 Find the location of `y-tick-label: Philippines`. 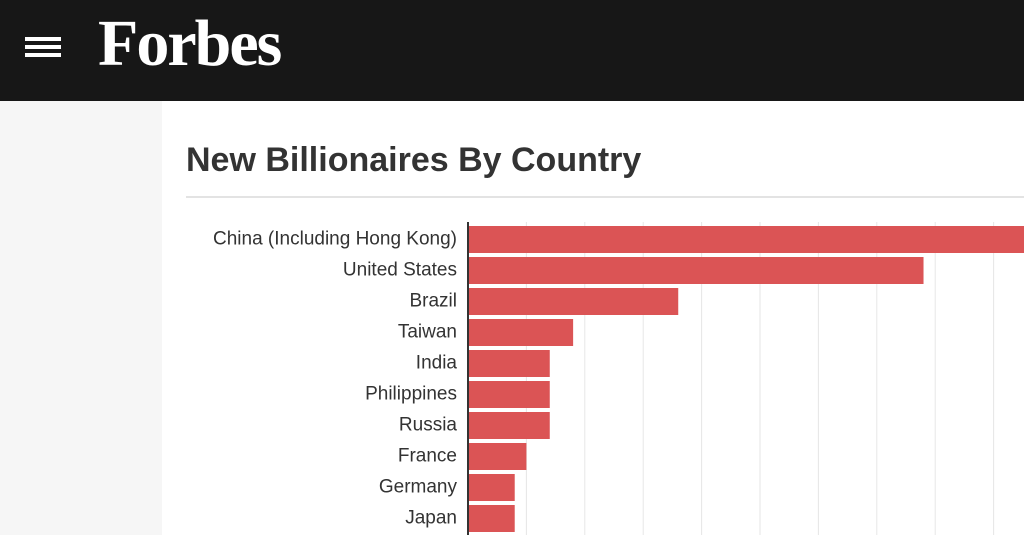

y-tick-label: Philippines is located at coordinates (411, 394).